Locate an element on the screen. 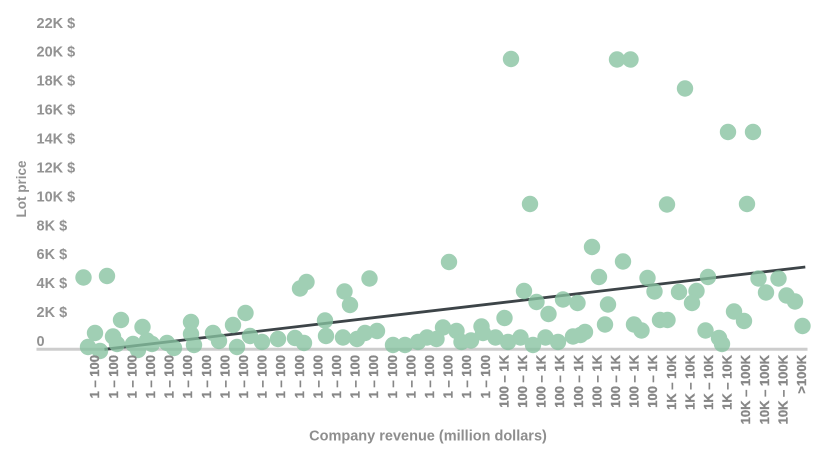  svg-text: 20K $ is located at coordinates (56, 53).